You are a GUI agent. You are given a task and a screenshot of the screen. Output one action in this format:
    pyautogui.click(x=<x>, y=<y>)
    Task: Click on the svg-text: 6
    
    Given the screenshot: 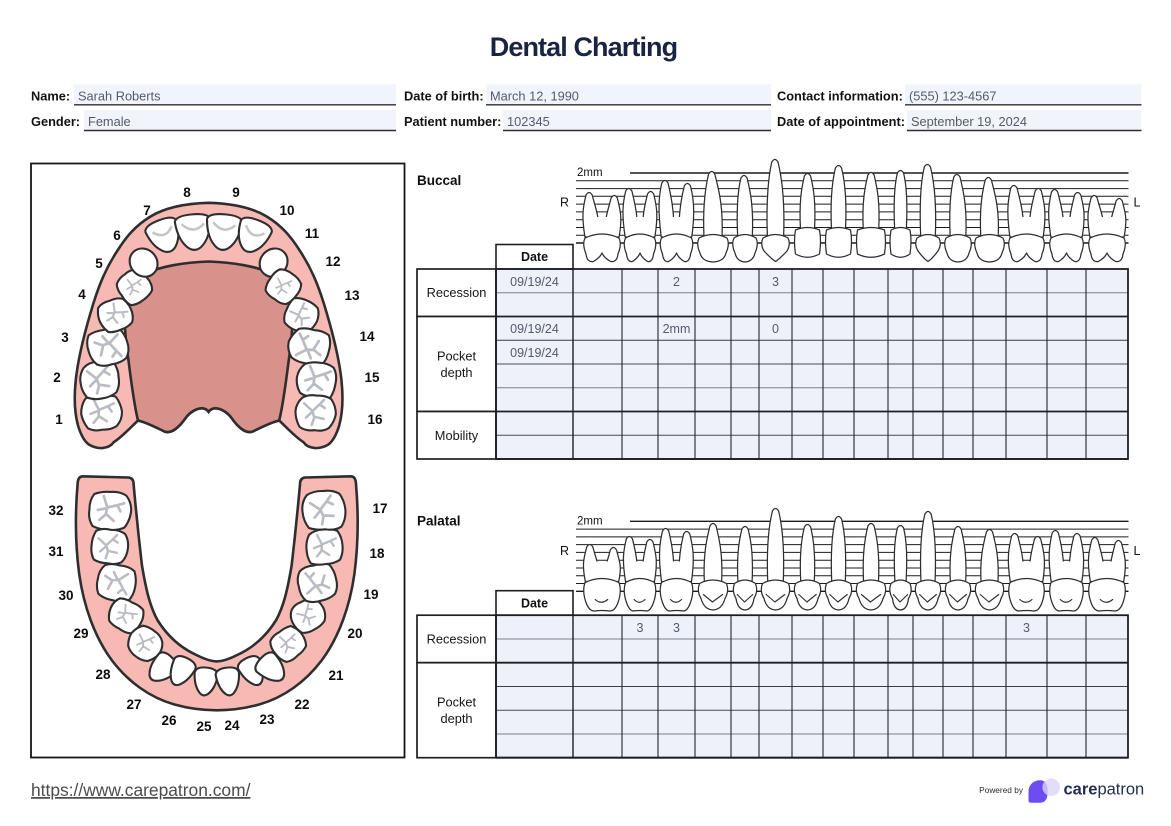 What is the action you would take?
    pyautogui.click(x=117, y=235)
    